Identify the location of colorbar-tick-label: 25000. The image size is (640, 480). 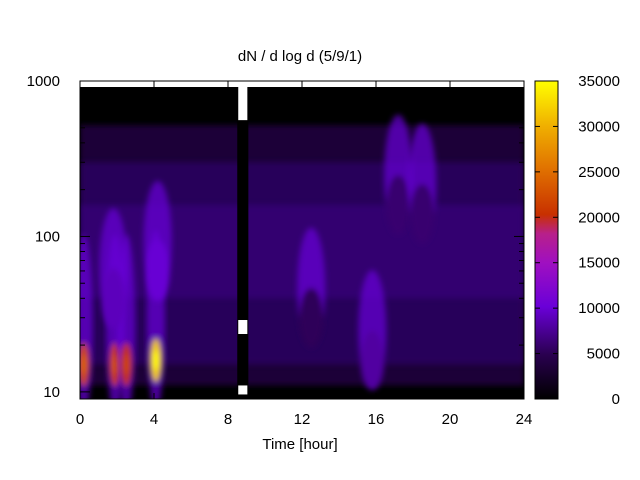
(599, 172).